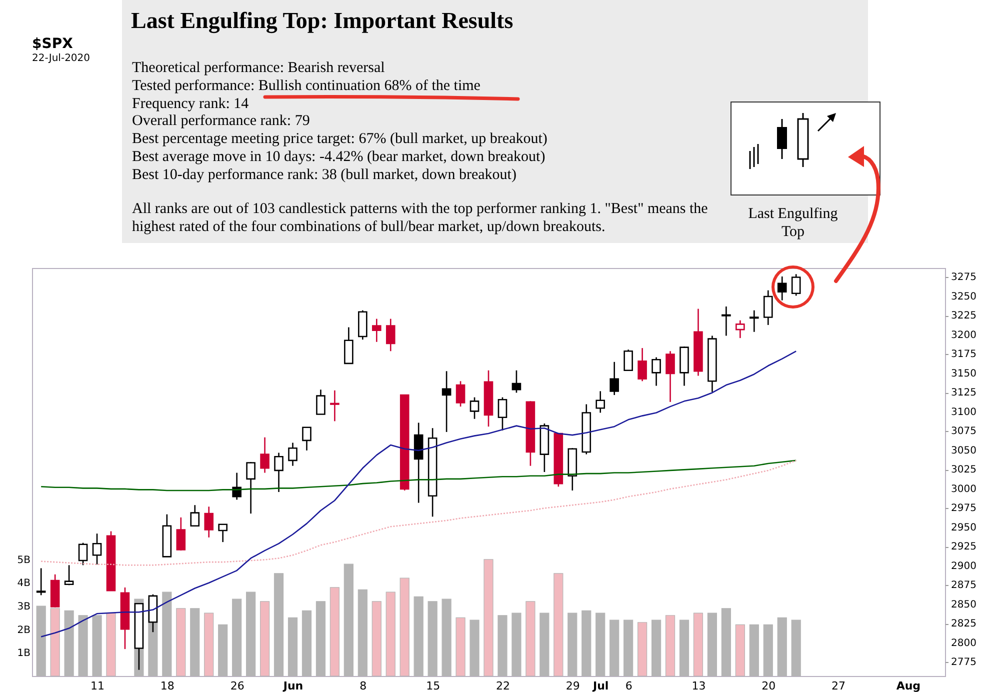 The width and height of the screenshot is (990, 692). I want to click on y2-tick-label: 4B, so click(24, 584).